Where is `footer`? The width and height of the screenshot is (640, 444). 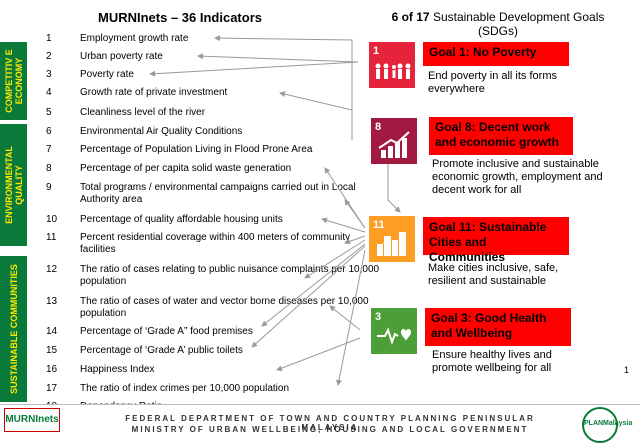 footer is located at coordinates (320, 424).